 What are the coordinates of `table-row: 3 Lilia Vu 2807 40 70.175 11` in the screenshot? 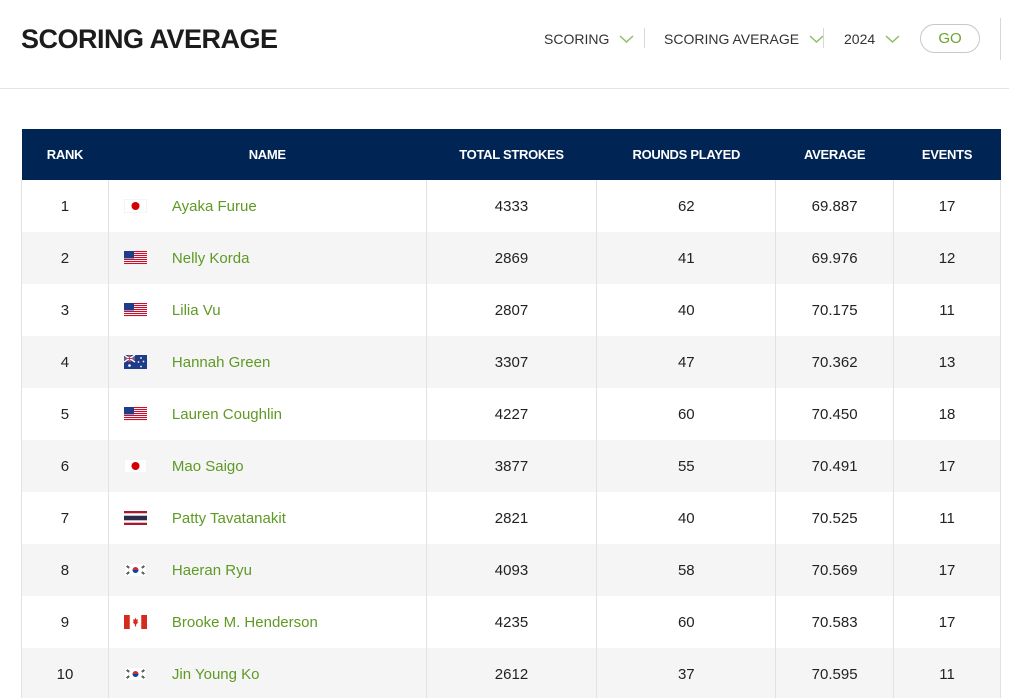 It's located at (511, 310).